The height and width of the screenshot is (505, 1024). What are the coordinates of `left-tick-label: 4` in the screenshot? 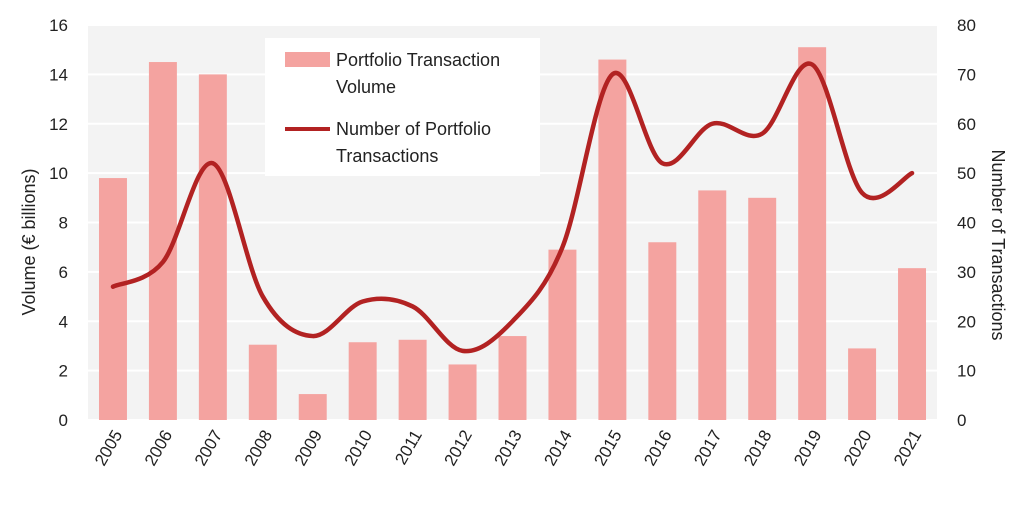 It's located at (63, 321).